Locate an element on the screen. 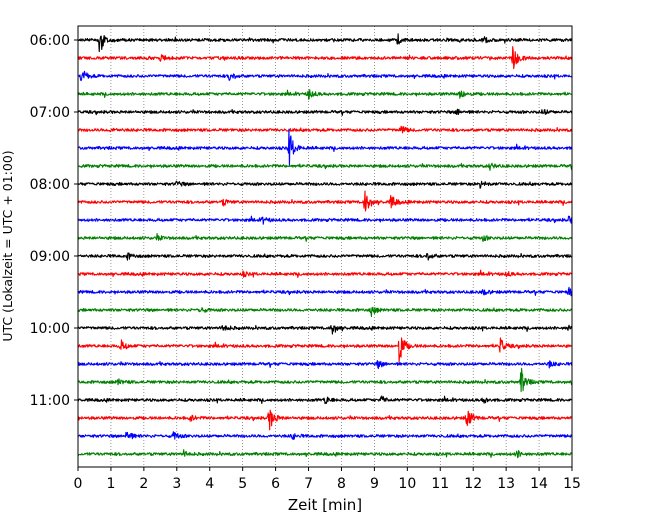 The image size is (650, 520). x-tick-label-9: 9 is located at coordinates (374, 484).